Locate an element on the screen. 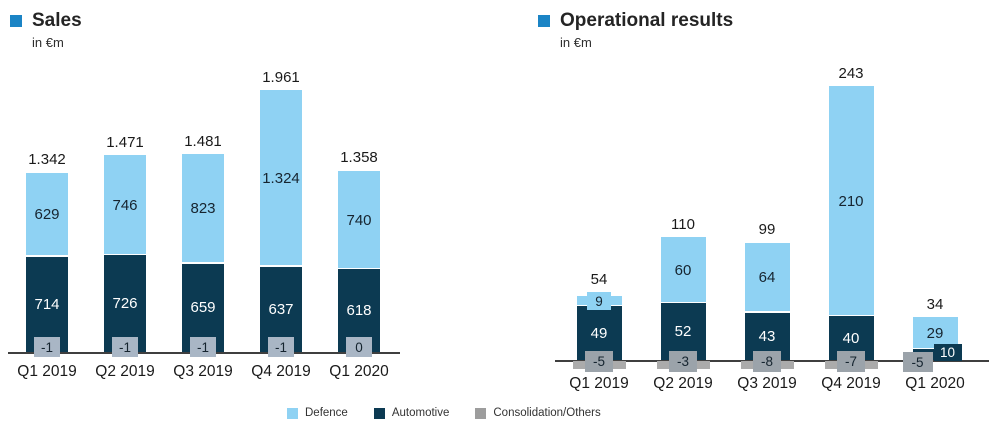 Image resolution: width=1000 pixels, height=442 pixels. defence-value-label: 629 is located at coordinates (47, 215).